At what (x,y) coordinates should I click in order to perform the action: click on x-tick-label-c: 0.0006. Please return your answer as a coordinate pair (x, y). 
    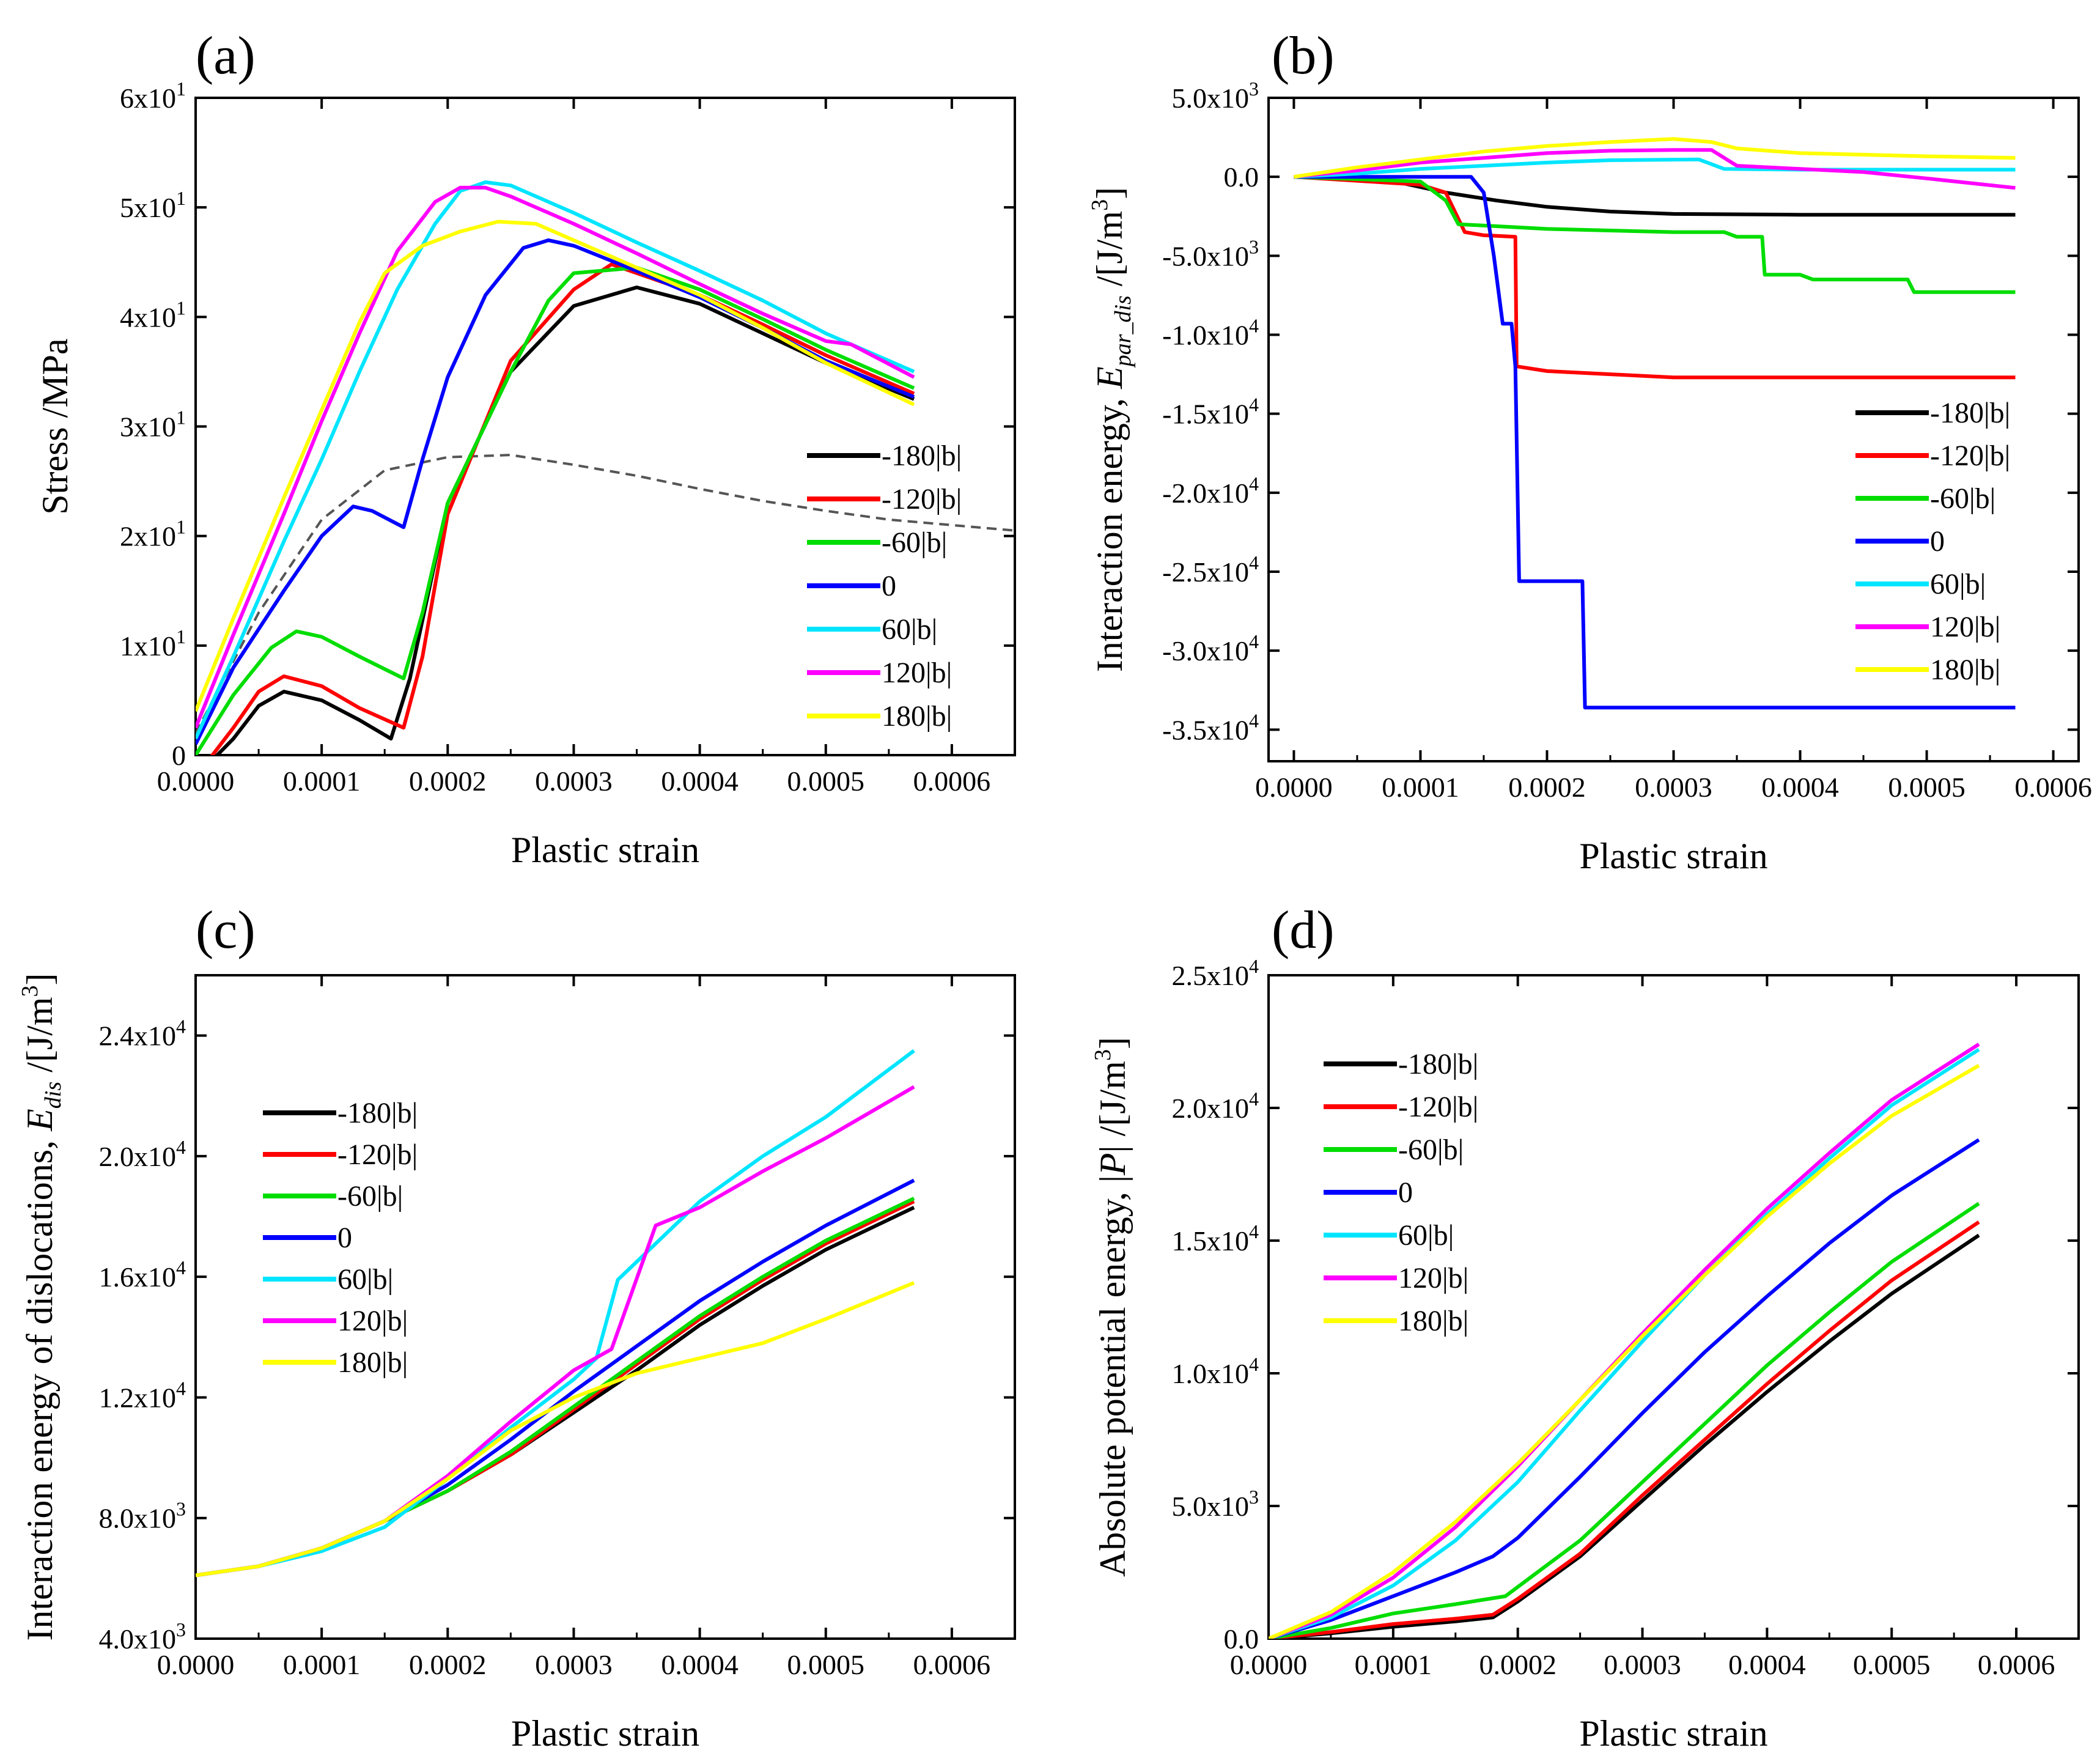
    Looking at the image, I should click on (952, 1665).